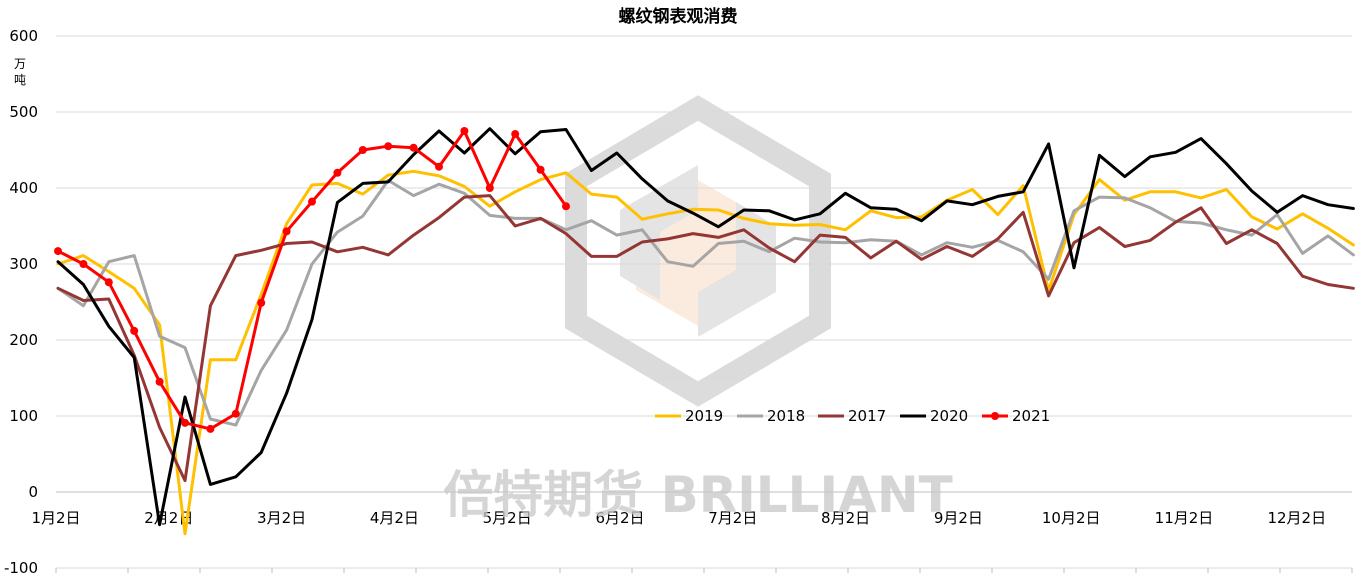 The width and height of the screenshot is (1357, 586). Describe the element at coordinates (1296, 518) in the screenshot. I see `x-tick-label: 12月2日` at that location.